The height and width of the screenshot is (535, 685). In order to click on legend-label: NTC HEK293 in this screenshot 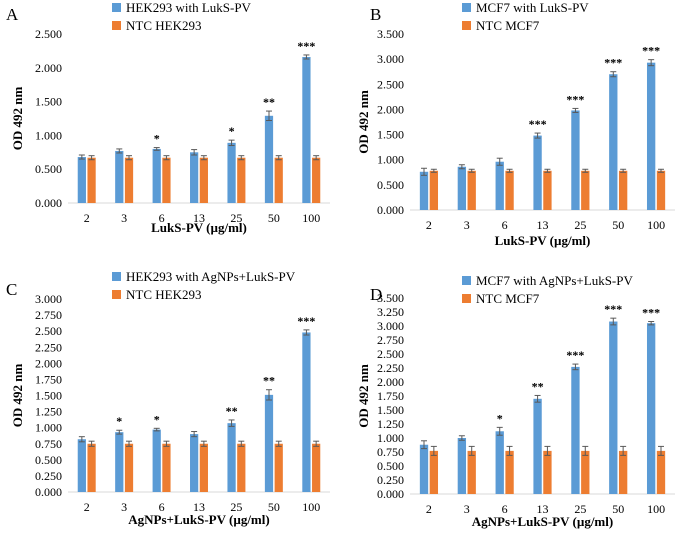, I will do `click(163, 25)`.